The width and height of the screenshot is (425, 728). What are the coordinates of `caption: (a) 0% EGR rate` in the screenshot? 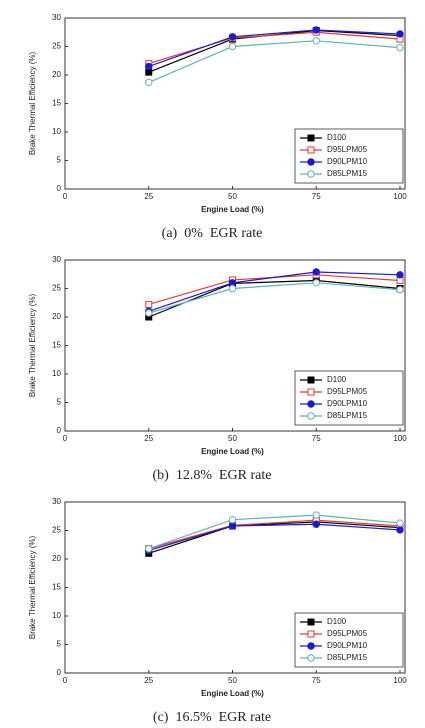 It's located at (212, 233).